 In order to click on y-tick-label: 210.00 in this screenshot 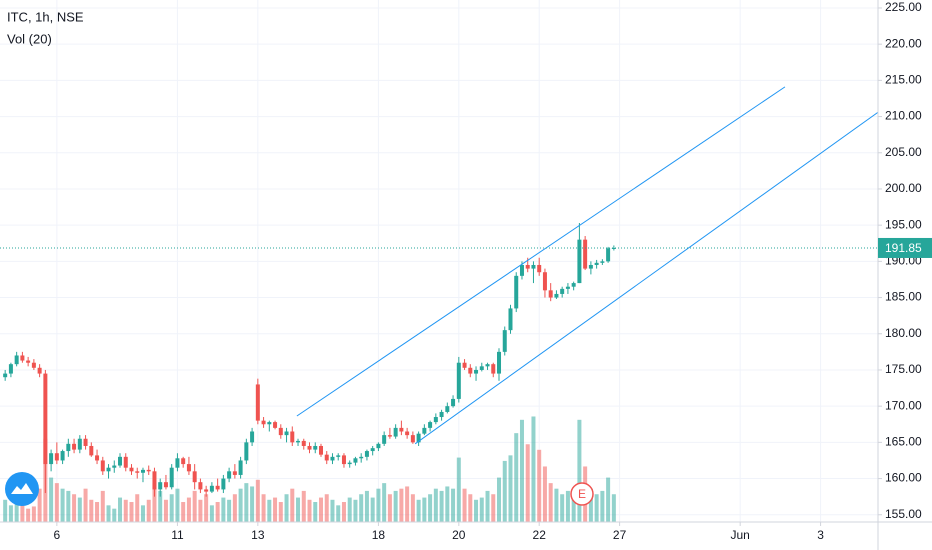, I will do `click(903, 116)`.